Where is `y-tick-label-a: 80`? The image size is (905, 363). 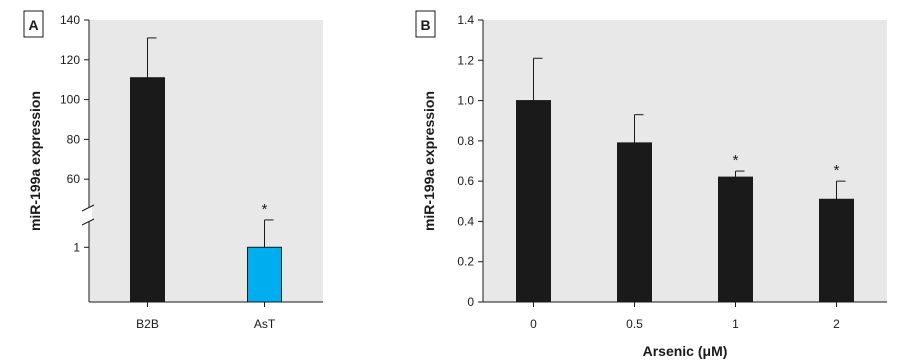
y-tick-label-a: 80 is located at coordinates (74, 139).